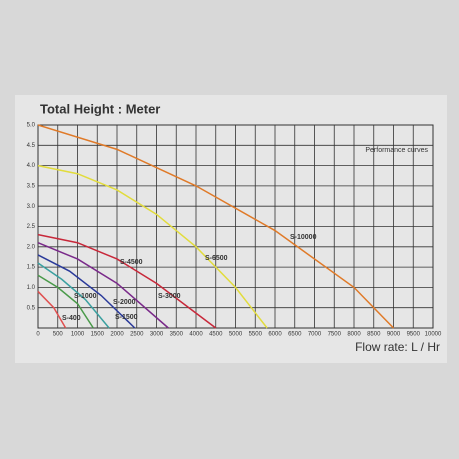 The image size is (459, 459). What do you see at coordinates (177, 335) in the screenshot?
I see `x-tick-label: 3500` at bounding box center [177, 335].